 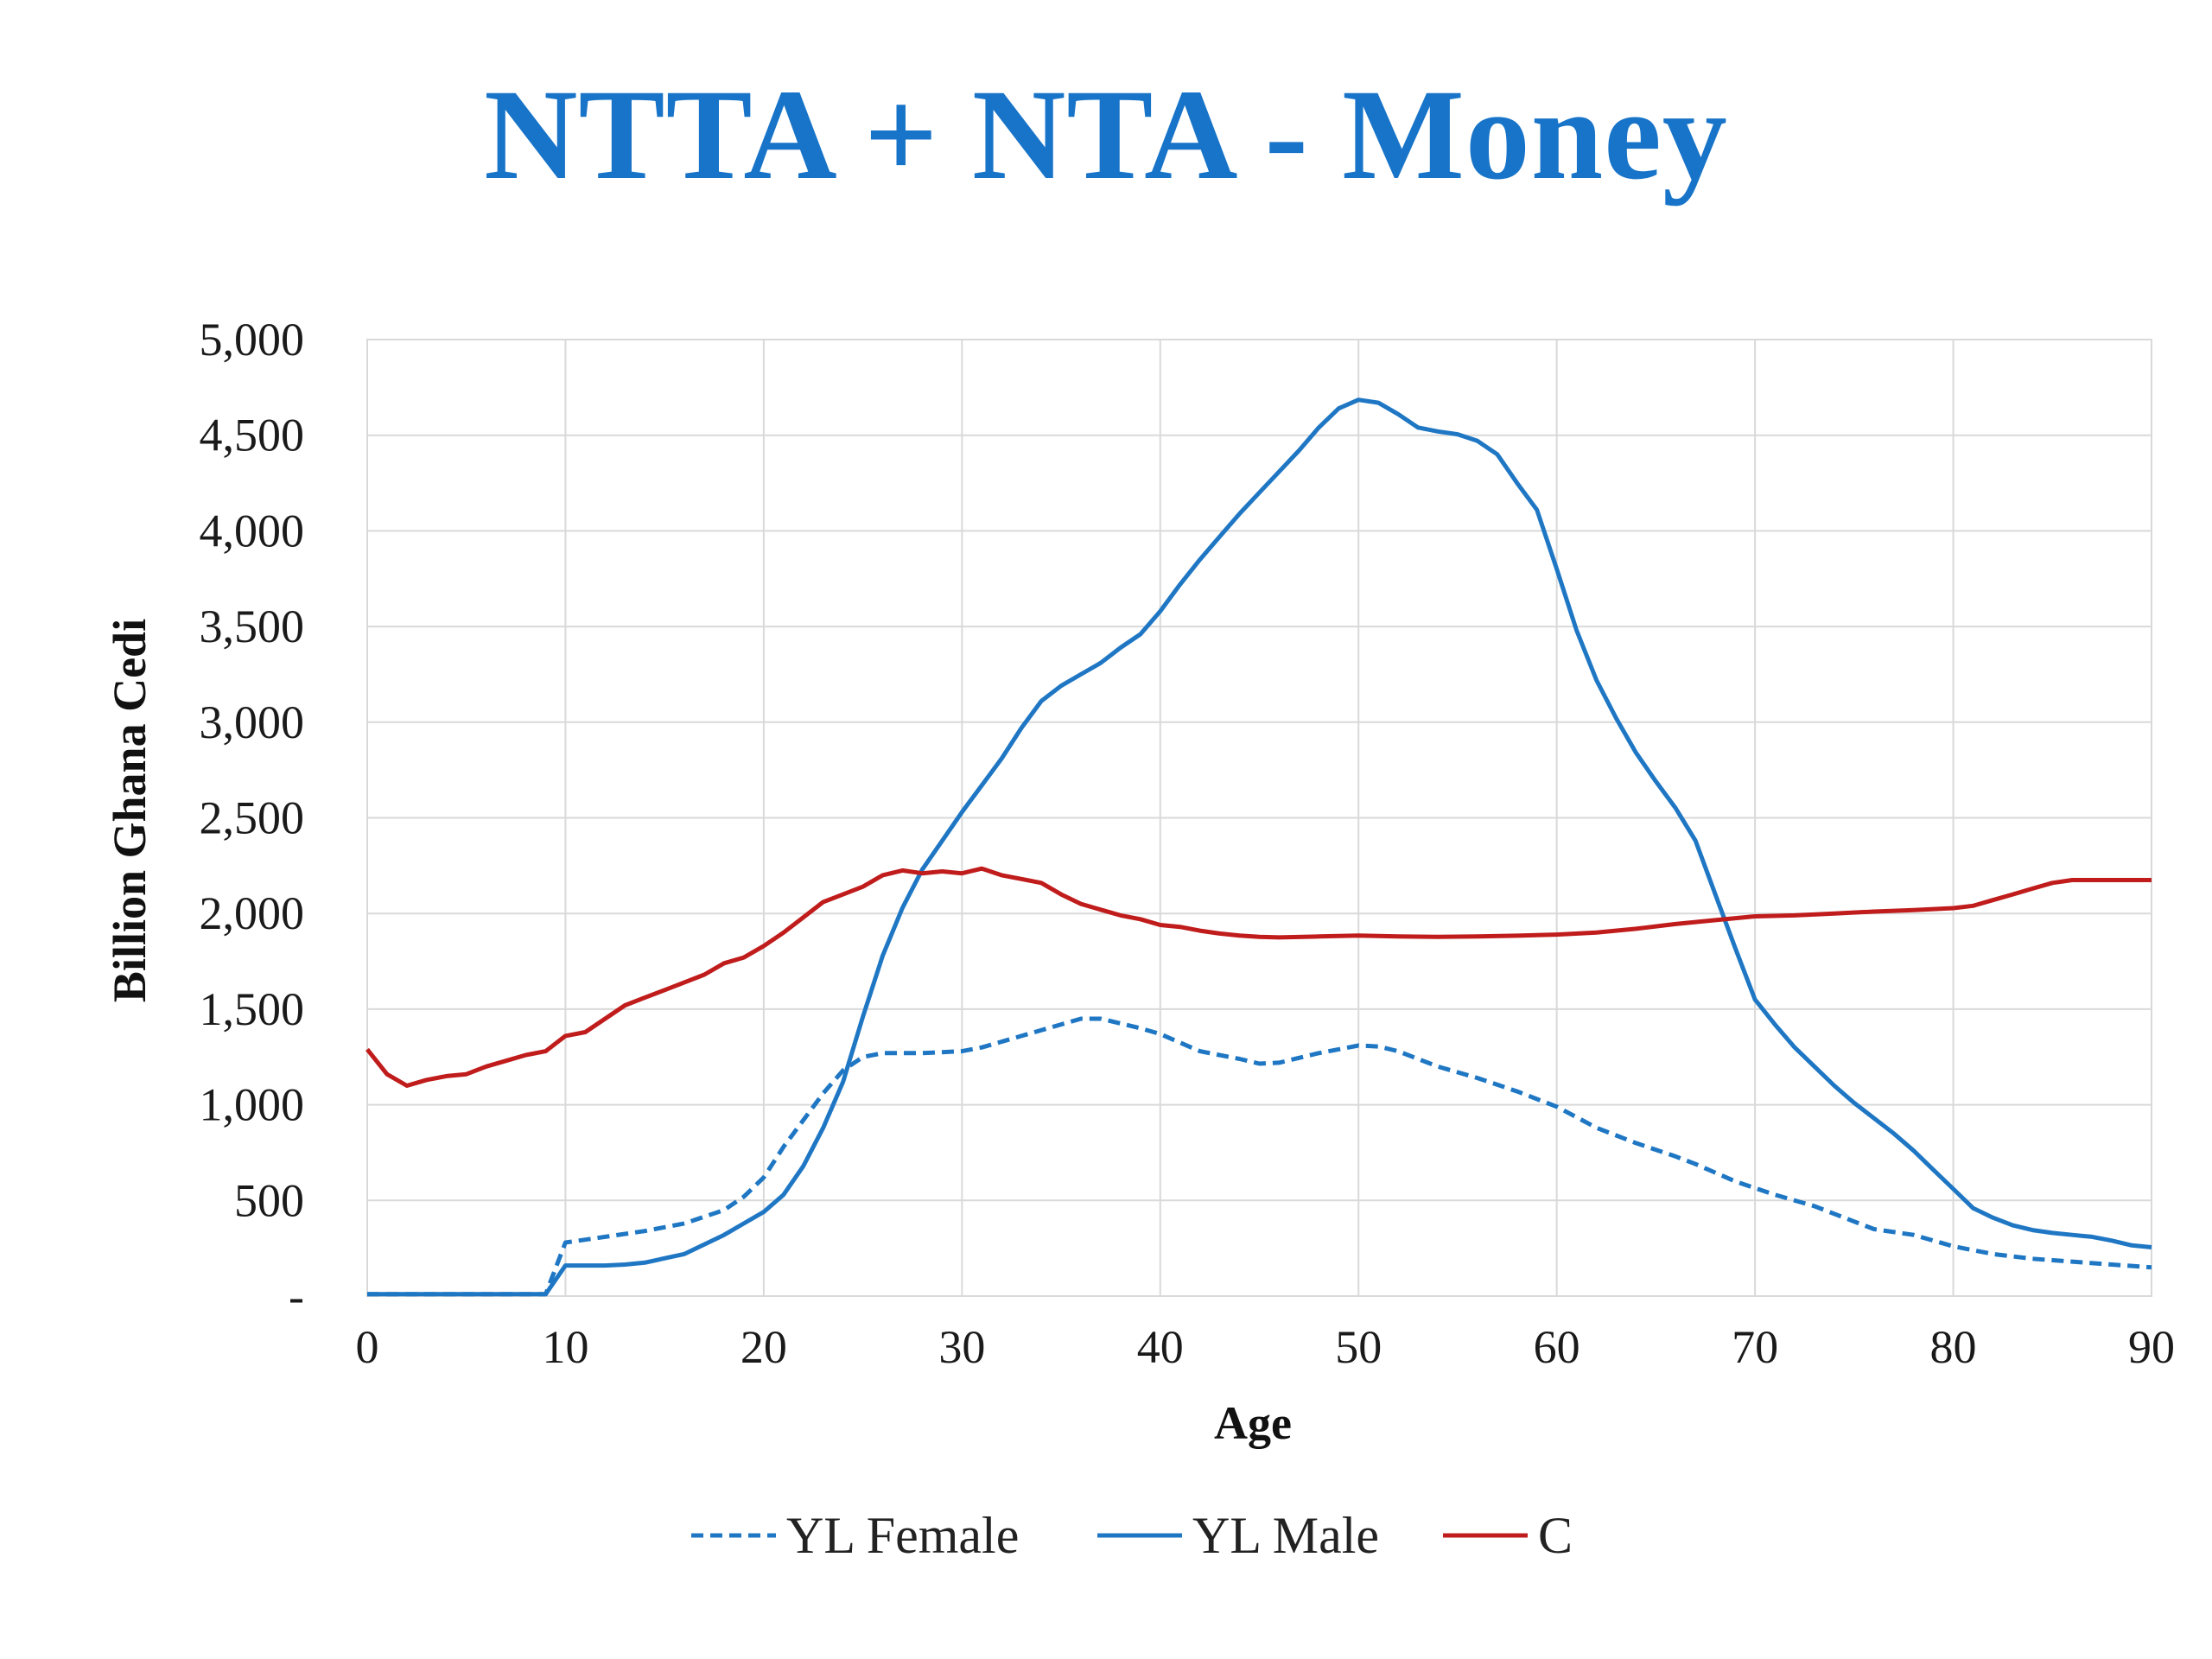 I want to click on x-tick-label: 40, so click(x=1160, y=1347).